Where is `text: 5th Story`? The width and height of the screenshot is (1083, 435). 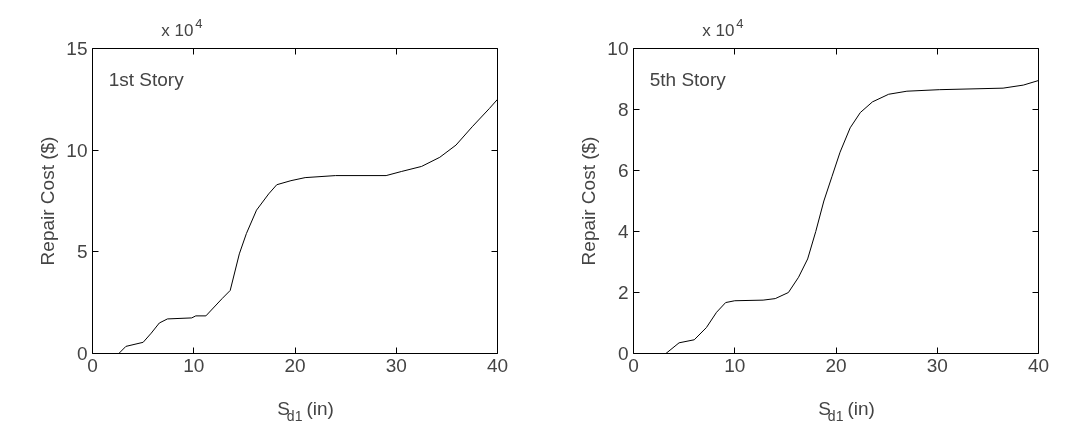
text: 5th Story is located at coordinates (688, 79).